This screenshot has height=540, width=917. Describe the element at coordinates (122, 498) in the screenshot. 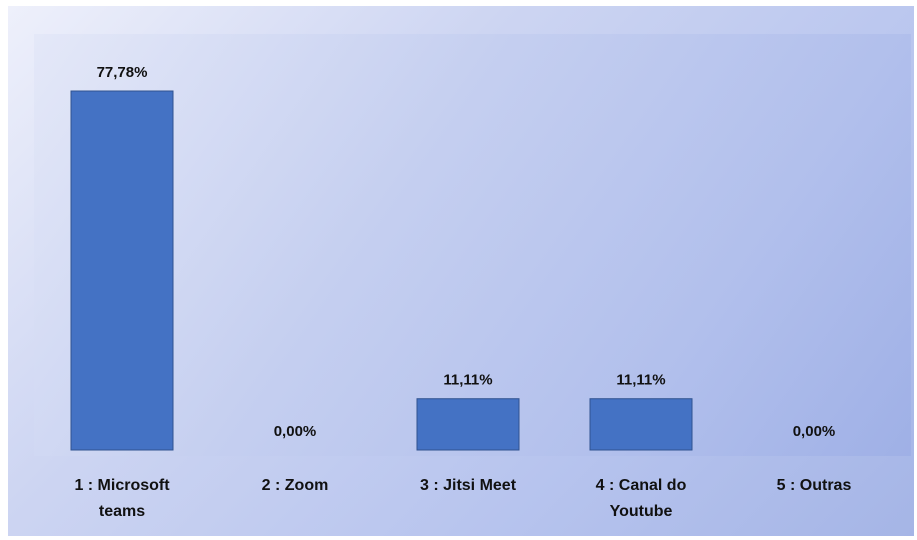

I see `tick-label-1: 1 : Microsoft teams` at that location.